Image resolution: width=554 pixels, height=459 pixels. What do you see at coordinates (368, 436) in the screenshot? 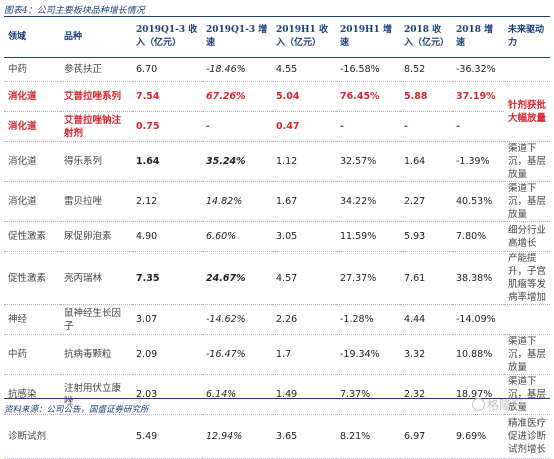
I see `cell-growth-2019h1: 8.21%` at bounding box center [368, 436].